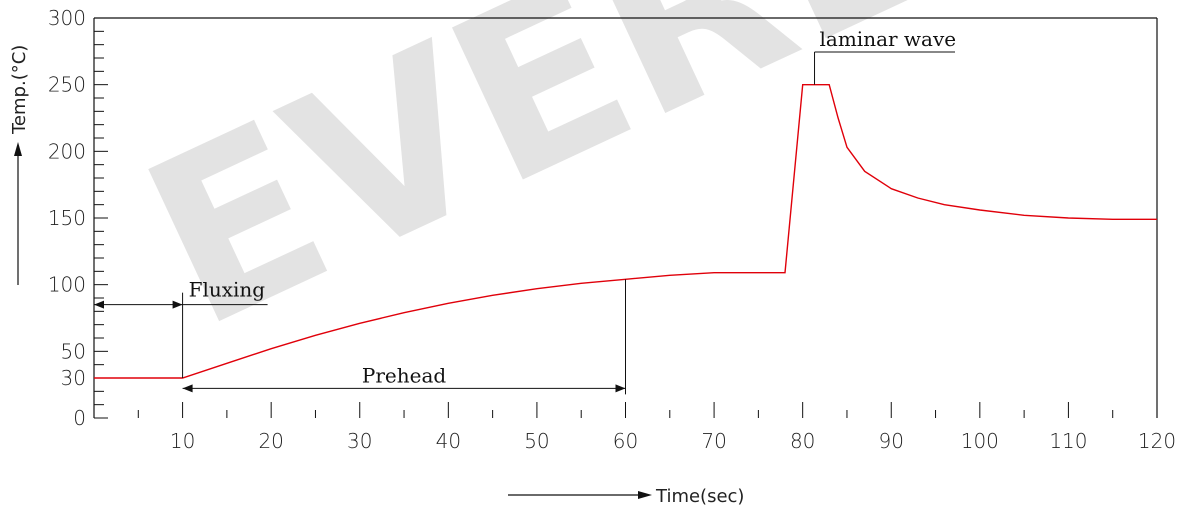 This screenshot has width=1184, height=508. I want to click on x-axis-title-group: Time(sec), so click(626, 496).